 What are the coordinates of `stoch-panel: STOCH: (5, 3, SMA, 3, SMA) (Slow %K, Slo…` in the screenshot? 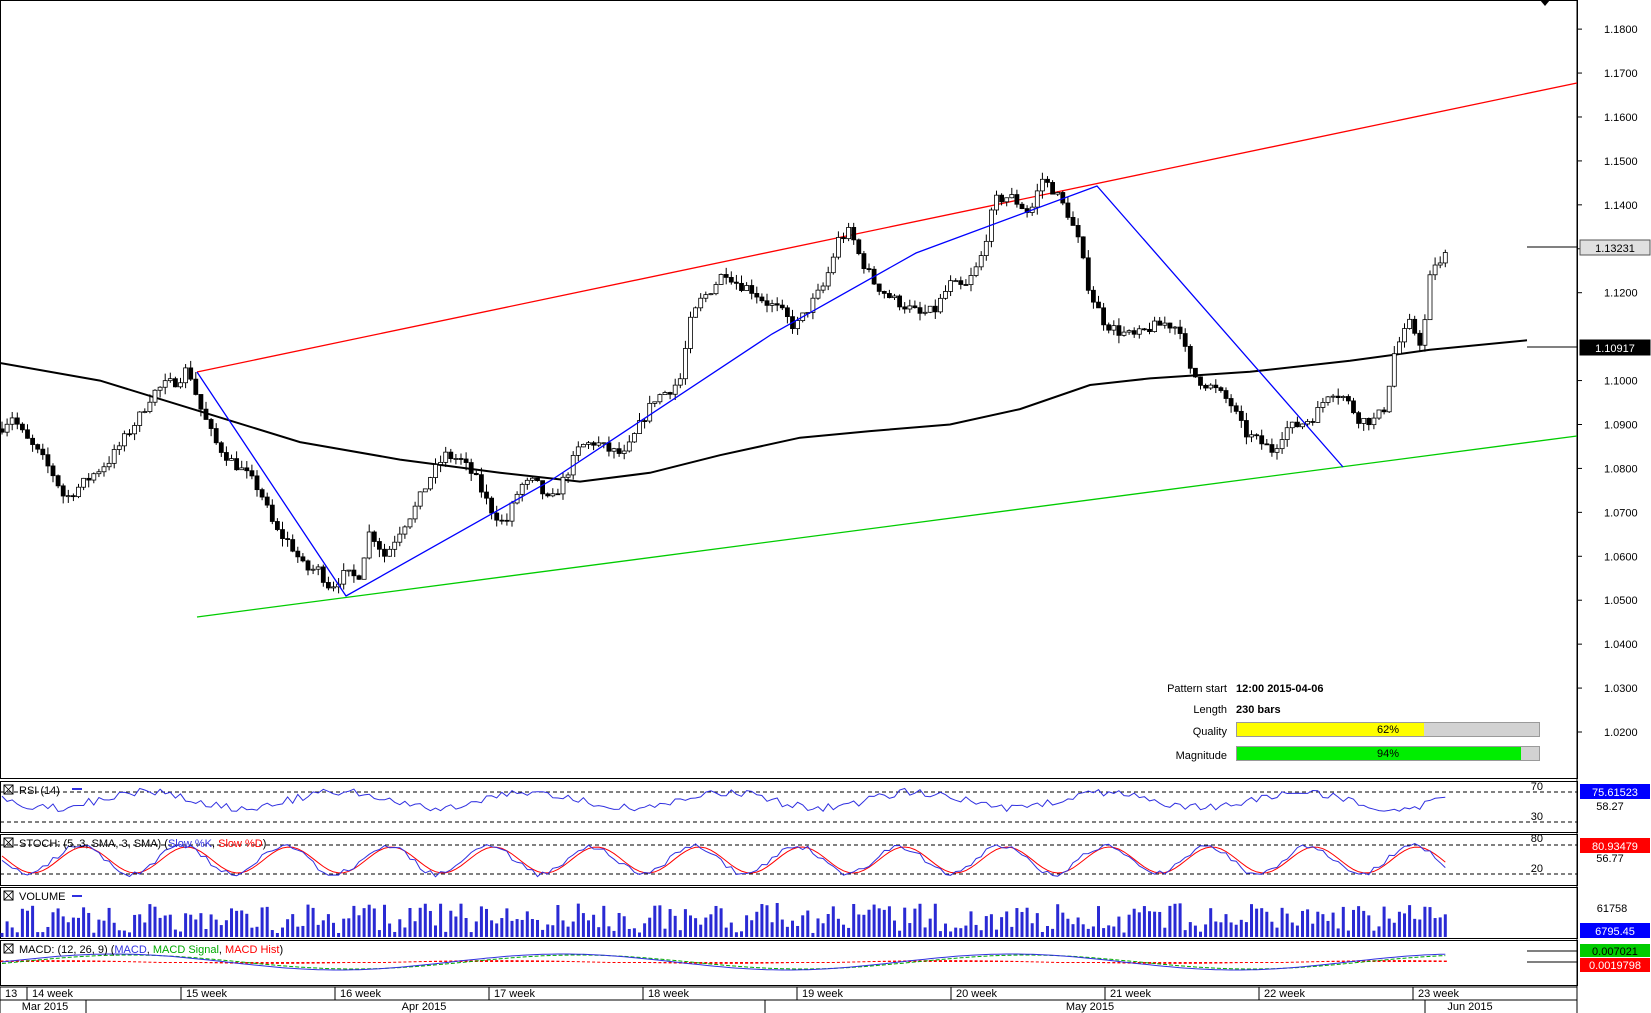 It's located at (825, 859).